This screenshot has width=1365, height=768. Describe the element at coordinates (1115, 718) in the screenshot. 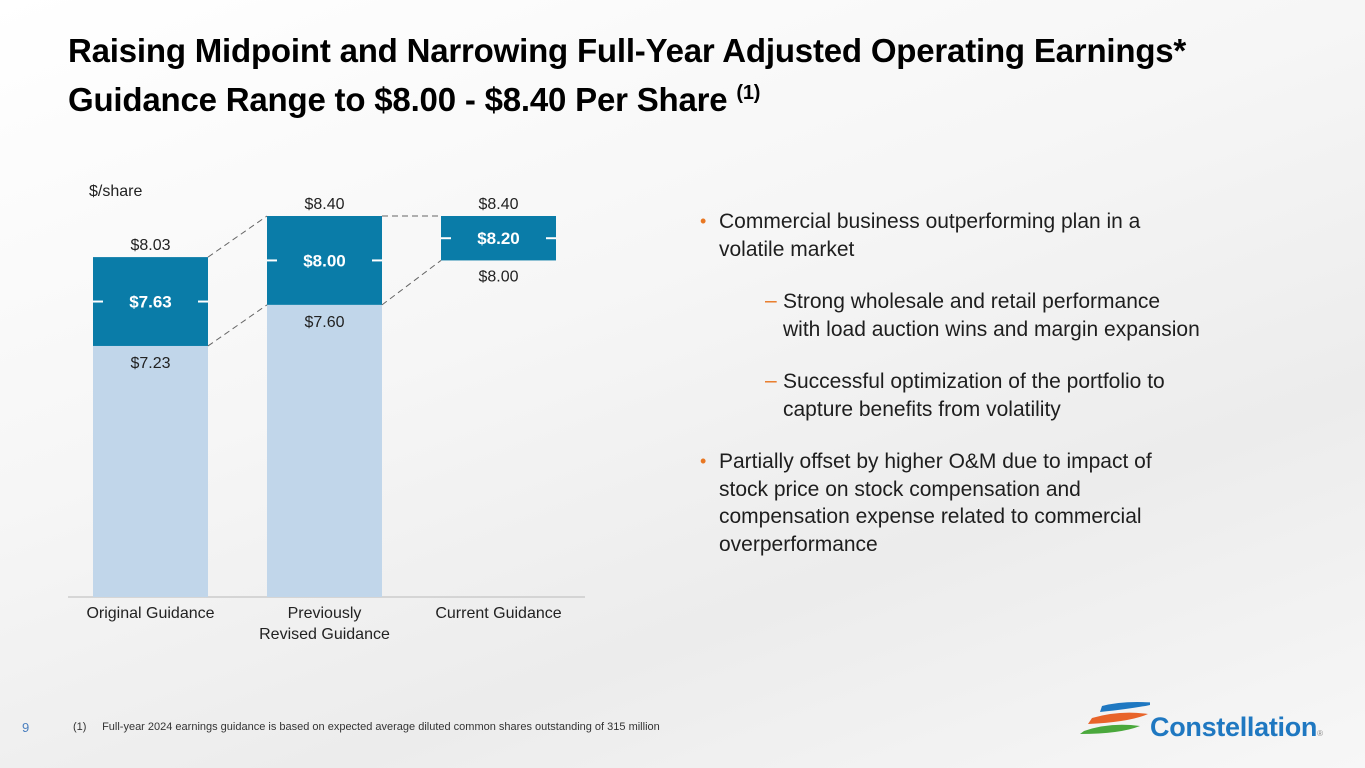

I see `logo-swoosh-icon` at that location.